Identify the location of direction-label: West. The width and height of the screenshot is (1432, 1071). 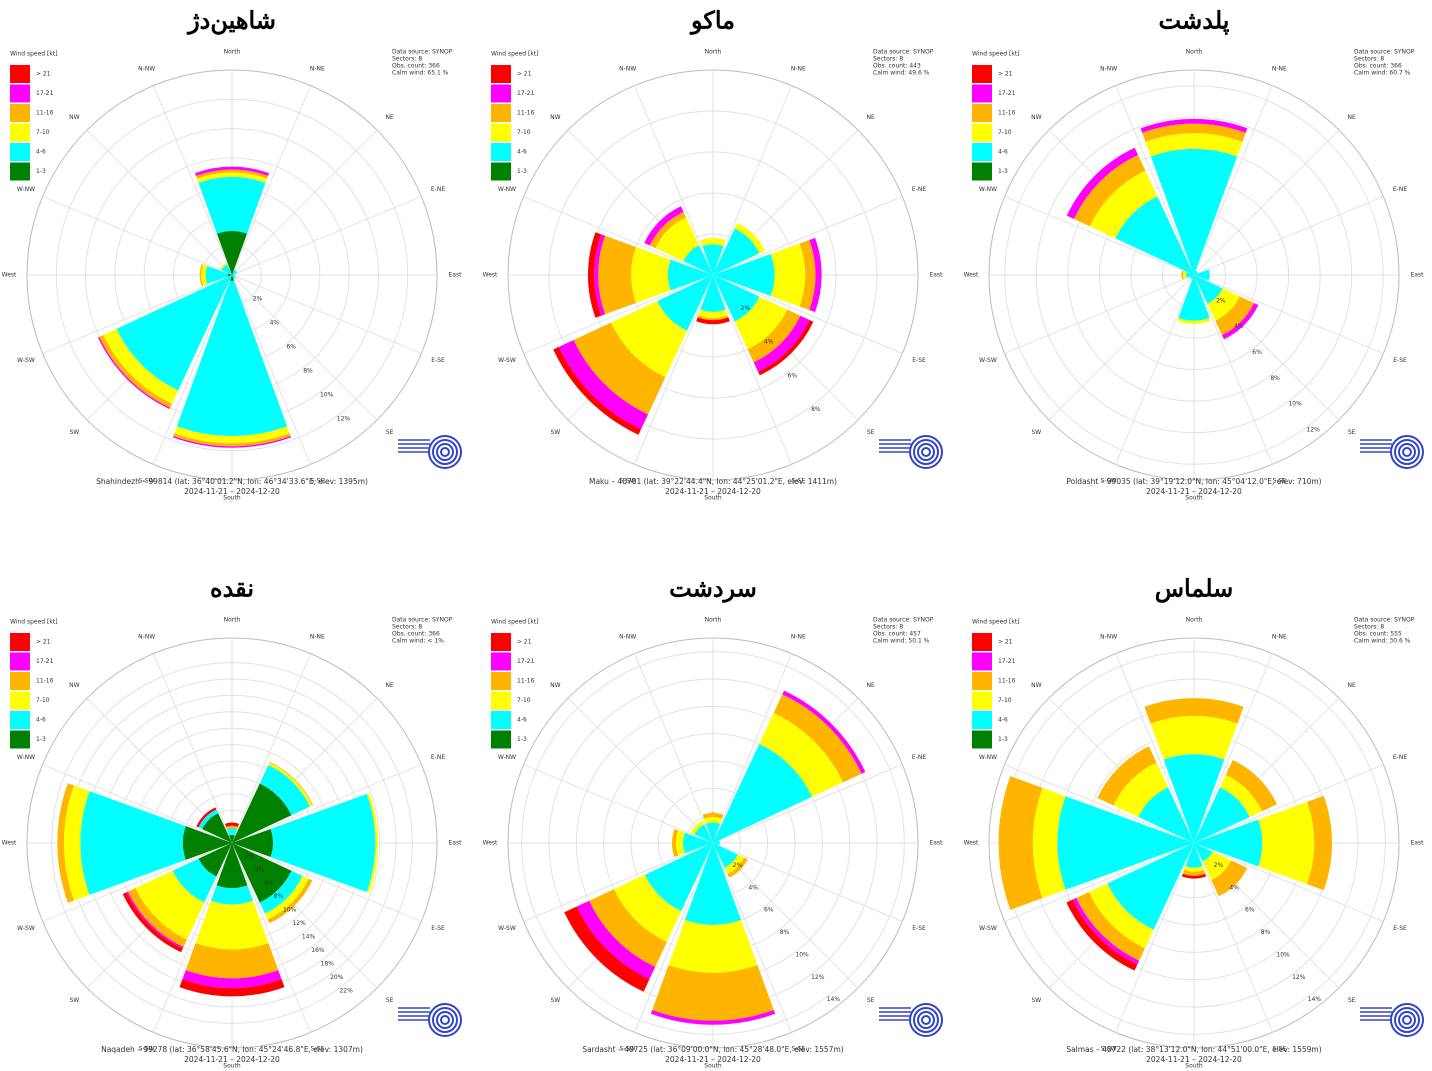
(490, 843).